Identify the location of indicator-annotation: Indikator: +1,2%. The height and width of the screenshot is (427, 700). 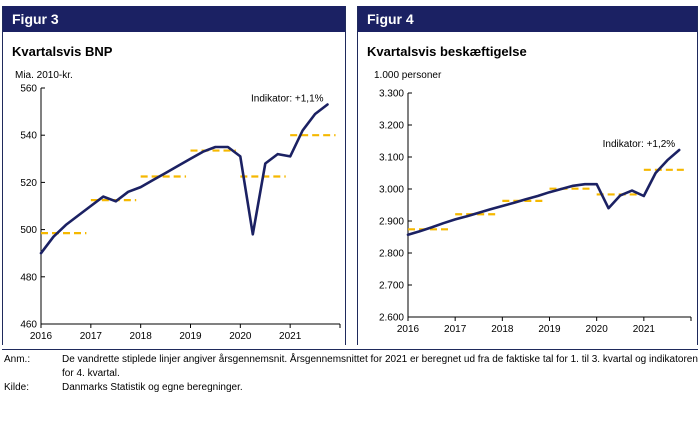
(639, 144).